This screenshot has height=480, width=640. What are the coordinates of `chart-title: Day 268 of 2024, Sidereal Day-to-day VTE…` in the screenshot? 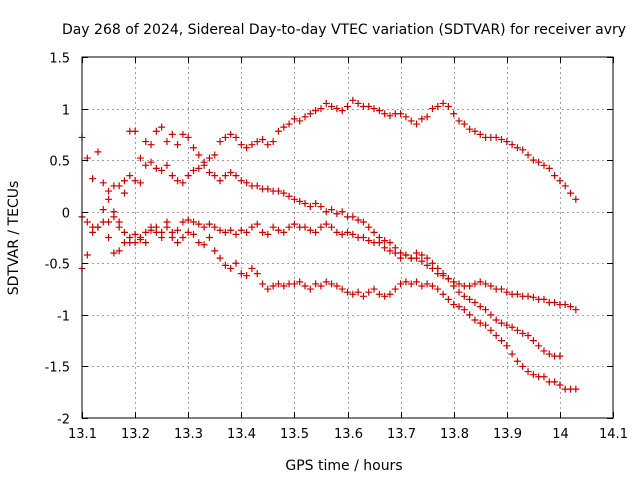 It's located at (344, 30).